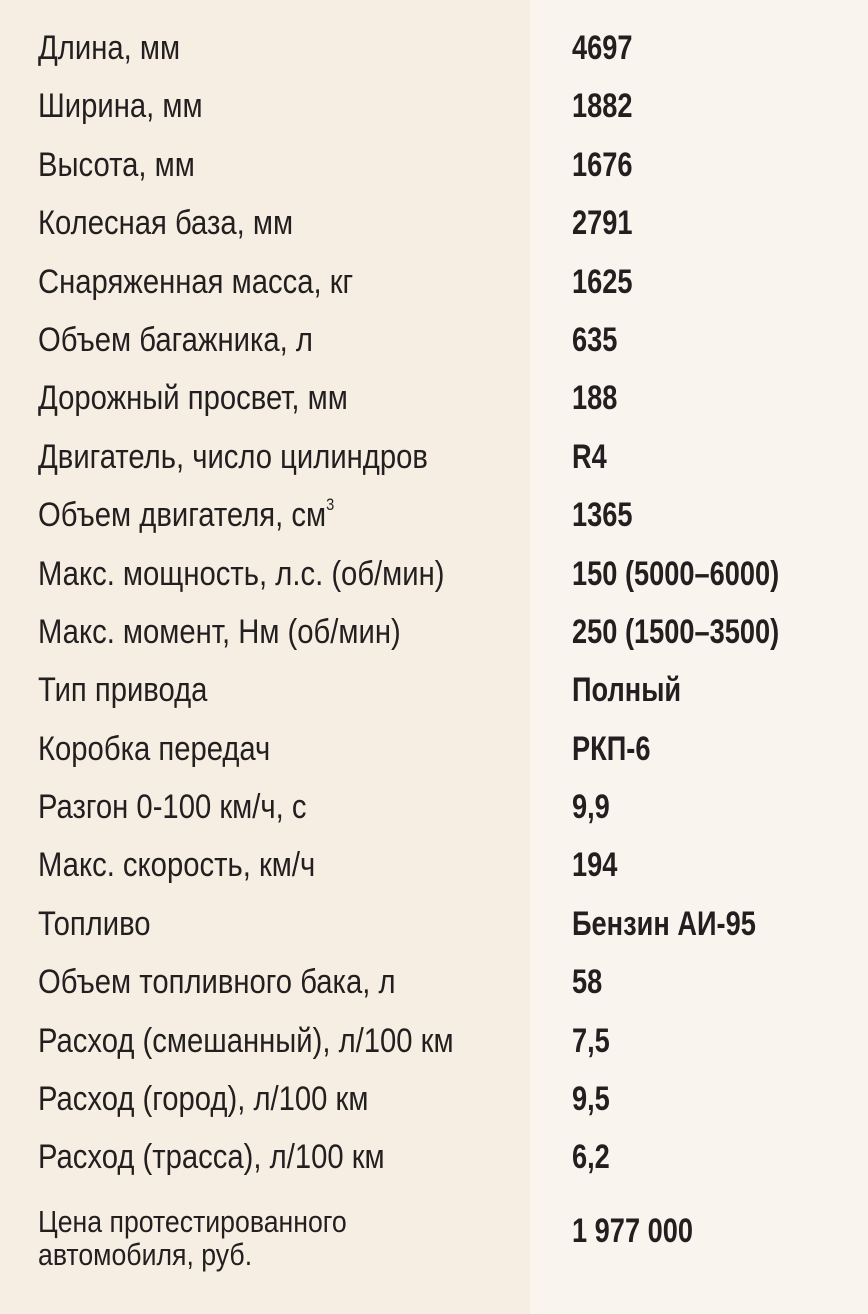  I want to click on spec-label-text: Расход (город), л/100 км, so click(203, 1099).